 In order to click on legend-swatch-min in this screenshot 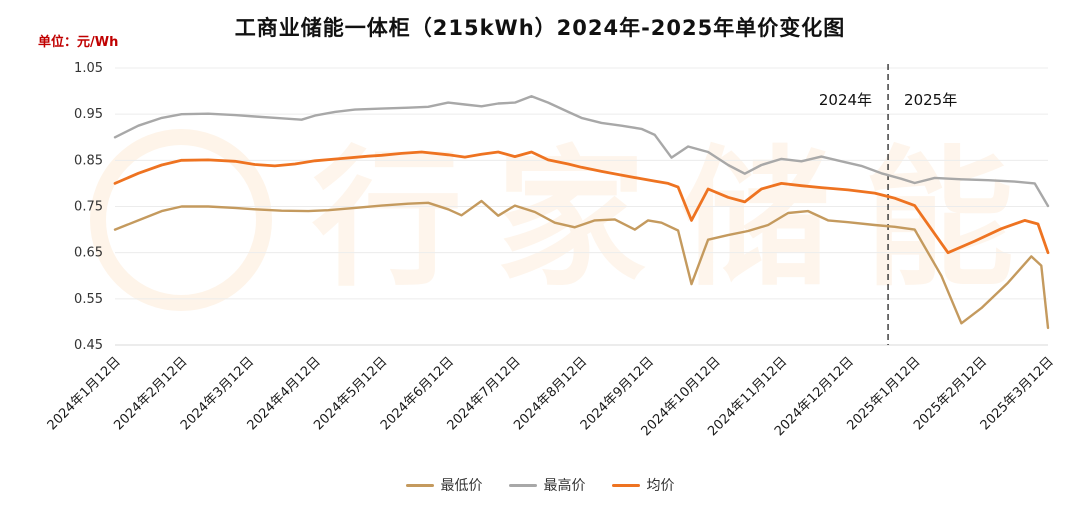, I will do `click(419, 485)`.